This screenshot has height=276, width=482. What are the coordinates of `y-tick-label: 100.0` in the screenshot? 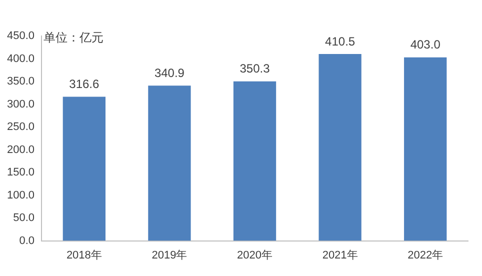 It's located at (20, 195).